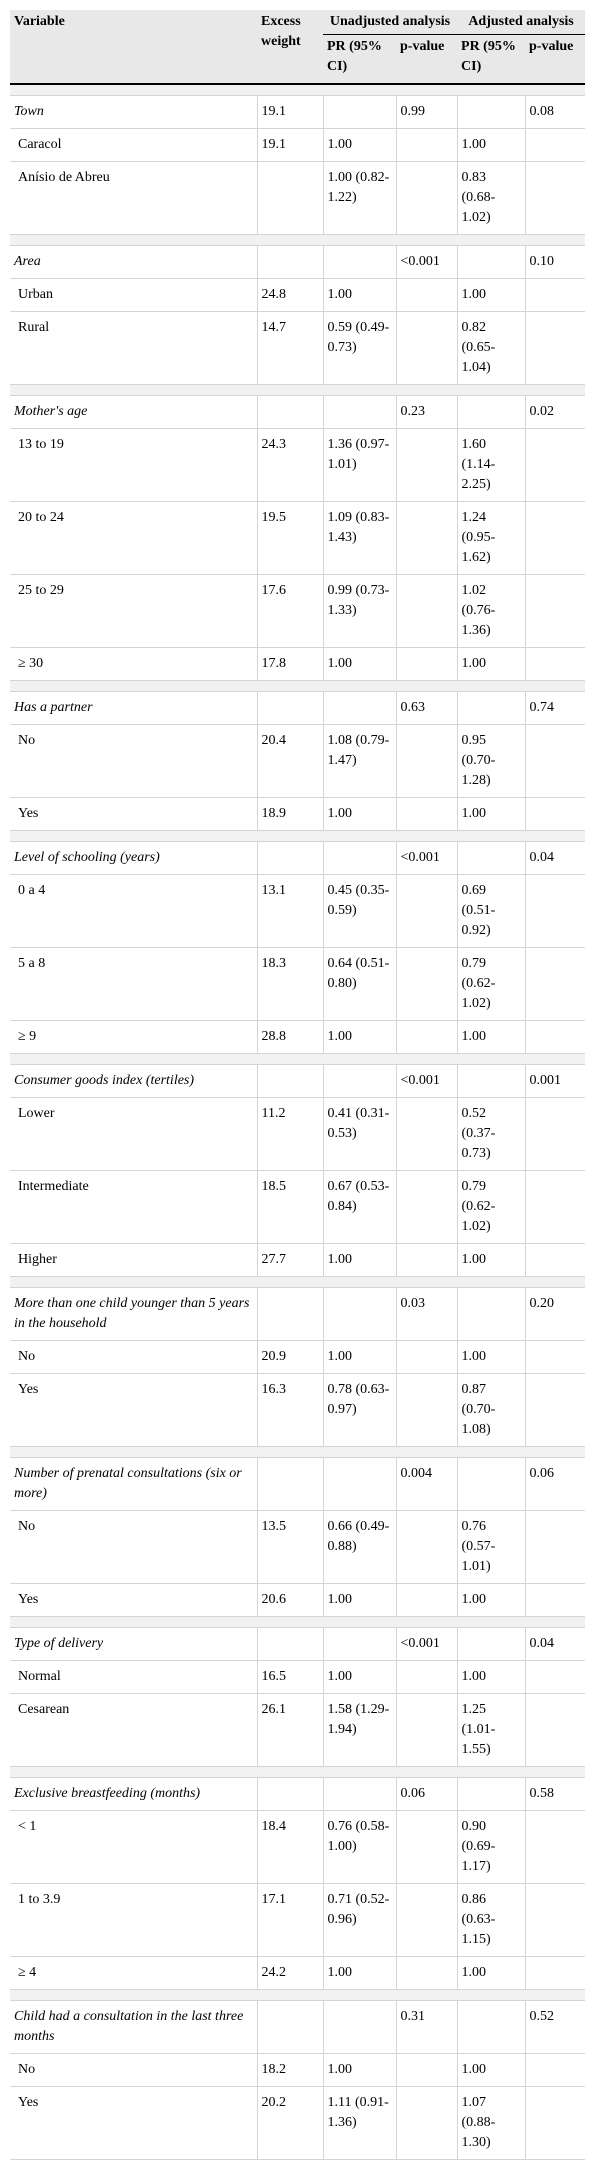  Describe the element at coordinates (290, 984) in the screenshot. I see `row-excess-weight: 18.3` at that location.